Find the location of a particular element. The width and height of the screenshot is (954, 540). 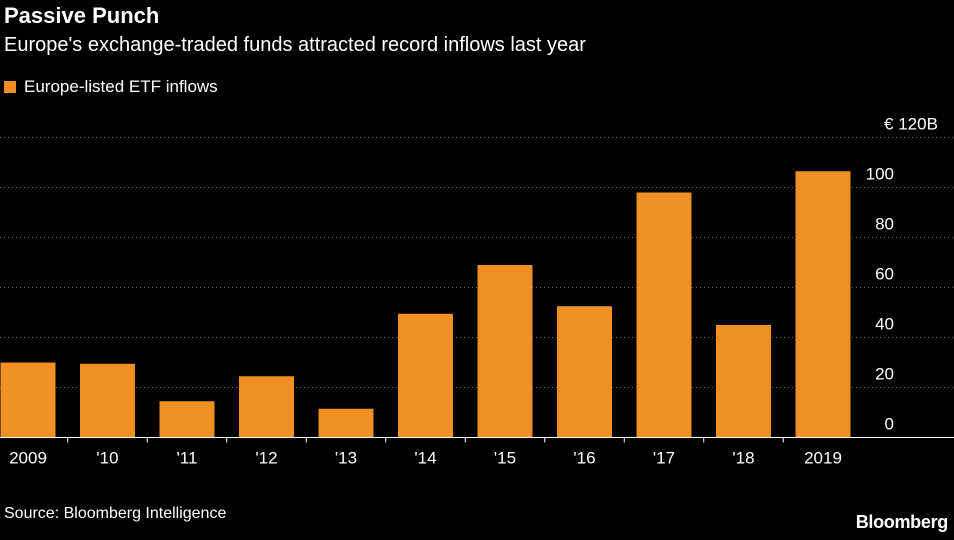

x-tick-label: '14 is located at coordinates (425, 458).